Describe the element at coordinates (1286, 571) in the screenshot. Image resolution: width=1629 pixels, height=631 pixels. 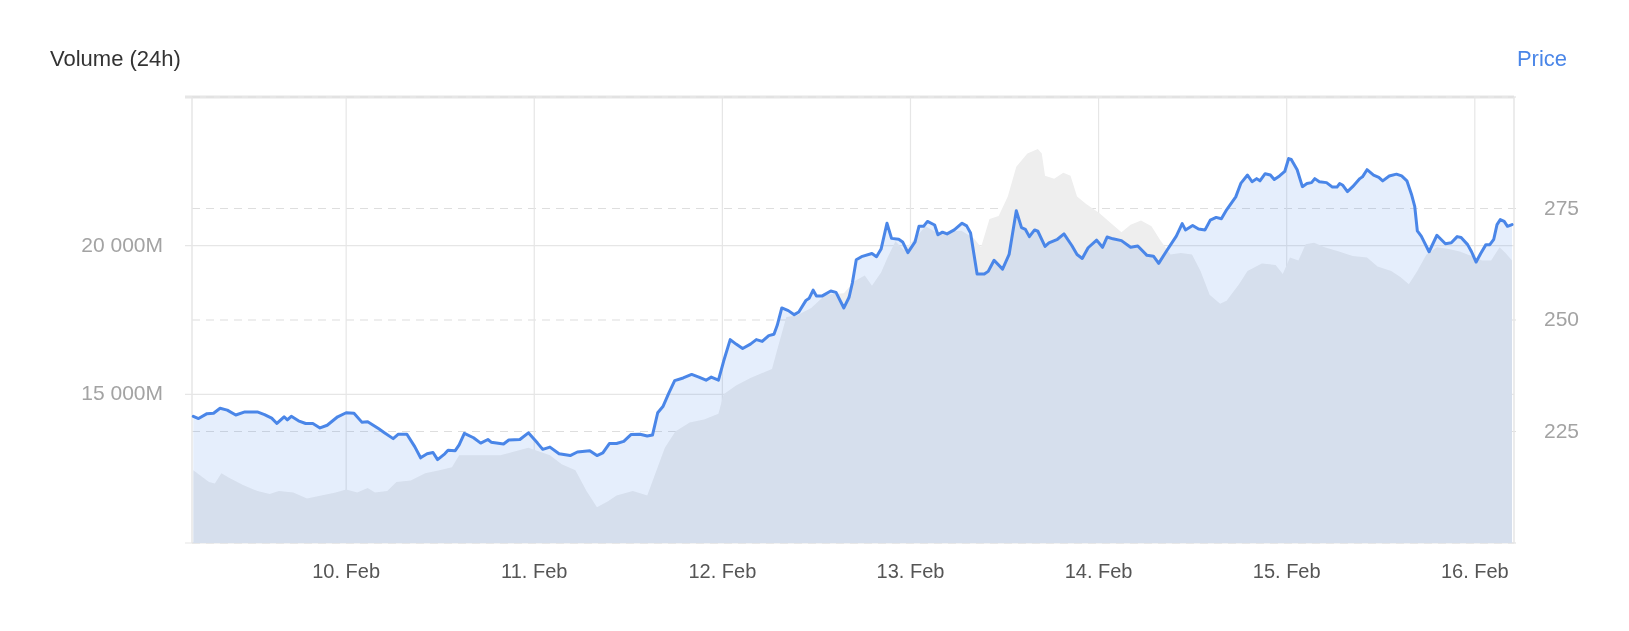
I see `x-tick-label: 15. Feb` at that location.